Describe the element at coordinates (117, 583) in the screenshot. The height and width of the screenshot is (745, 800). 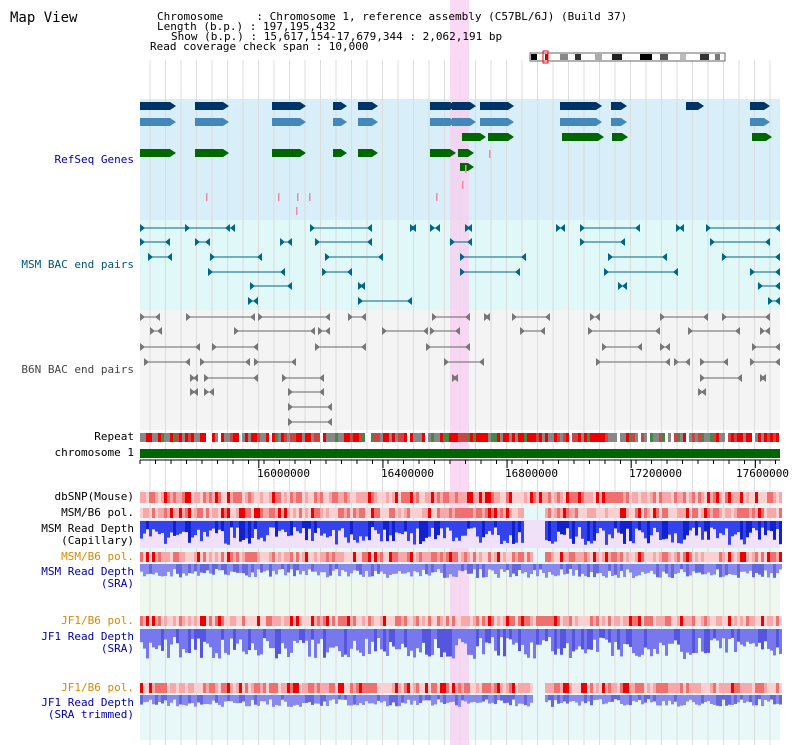
I see `track-label-msm-sra-2: (SRA)` at that location.